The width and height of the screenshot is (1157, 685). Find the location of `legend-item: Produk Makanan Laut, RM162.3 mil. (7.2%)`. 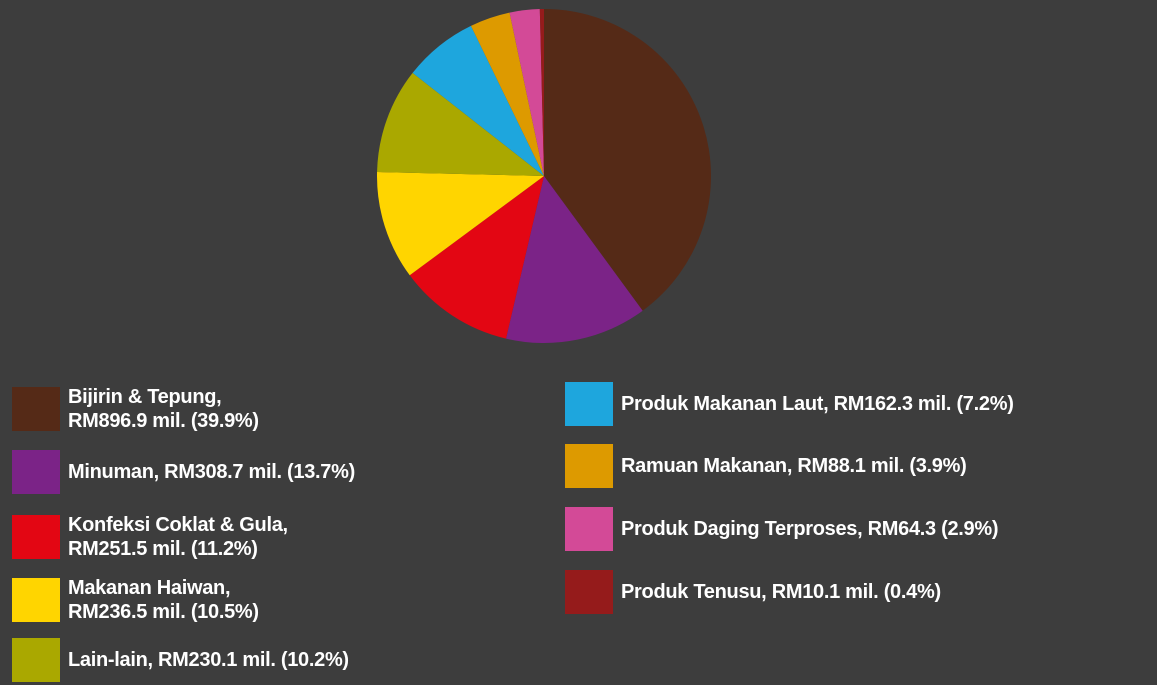

legend-item: Produk Makanan Laut, RM162.3 mil. (7.2%) is located at coordinates (789, 404).